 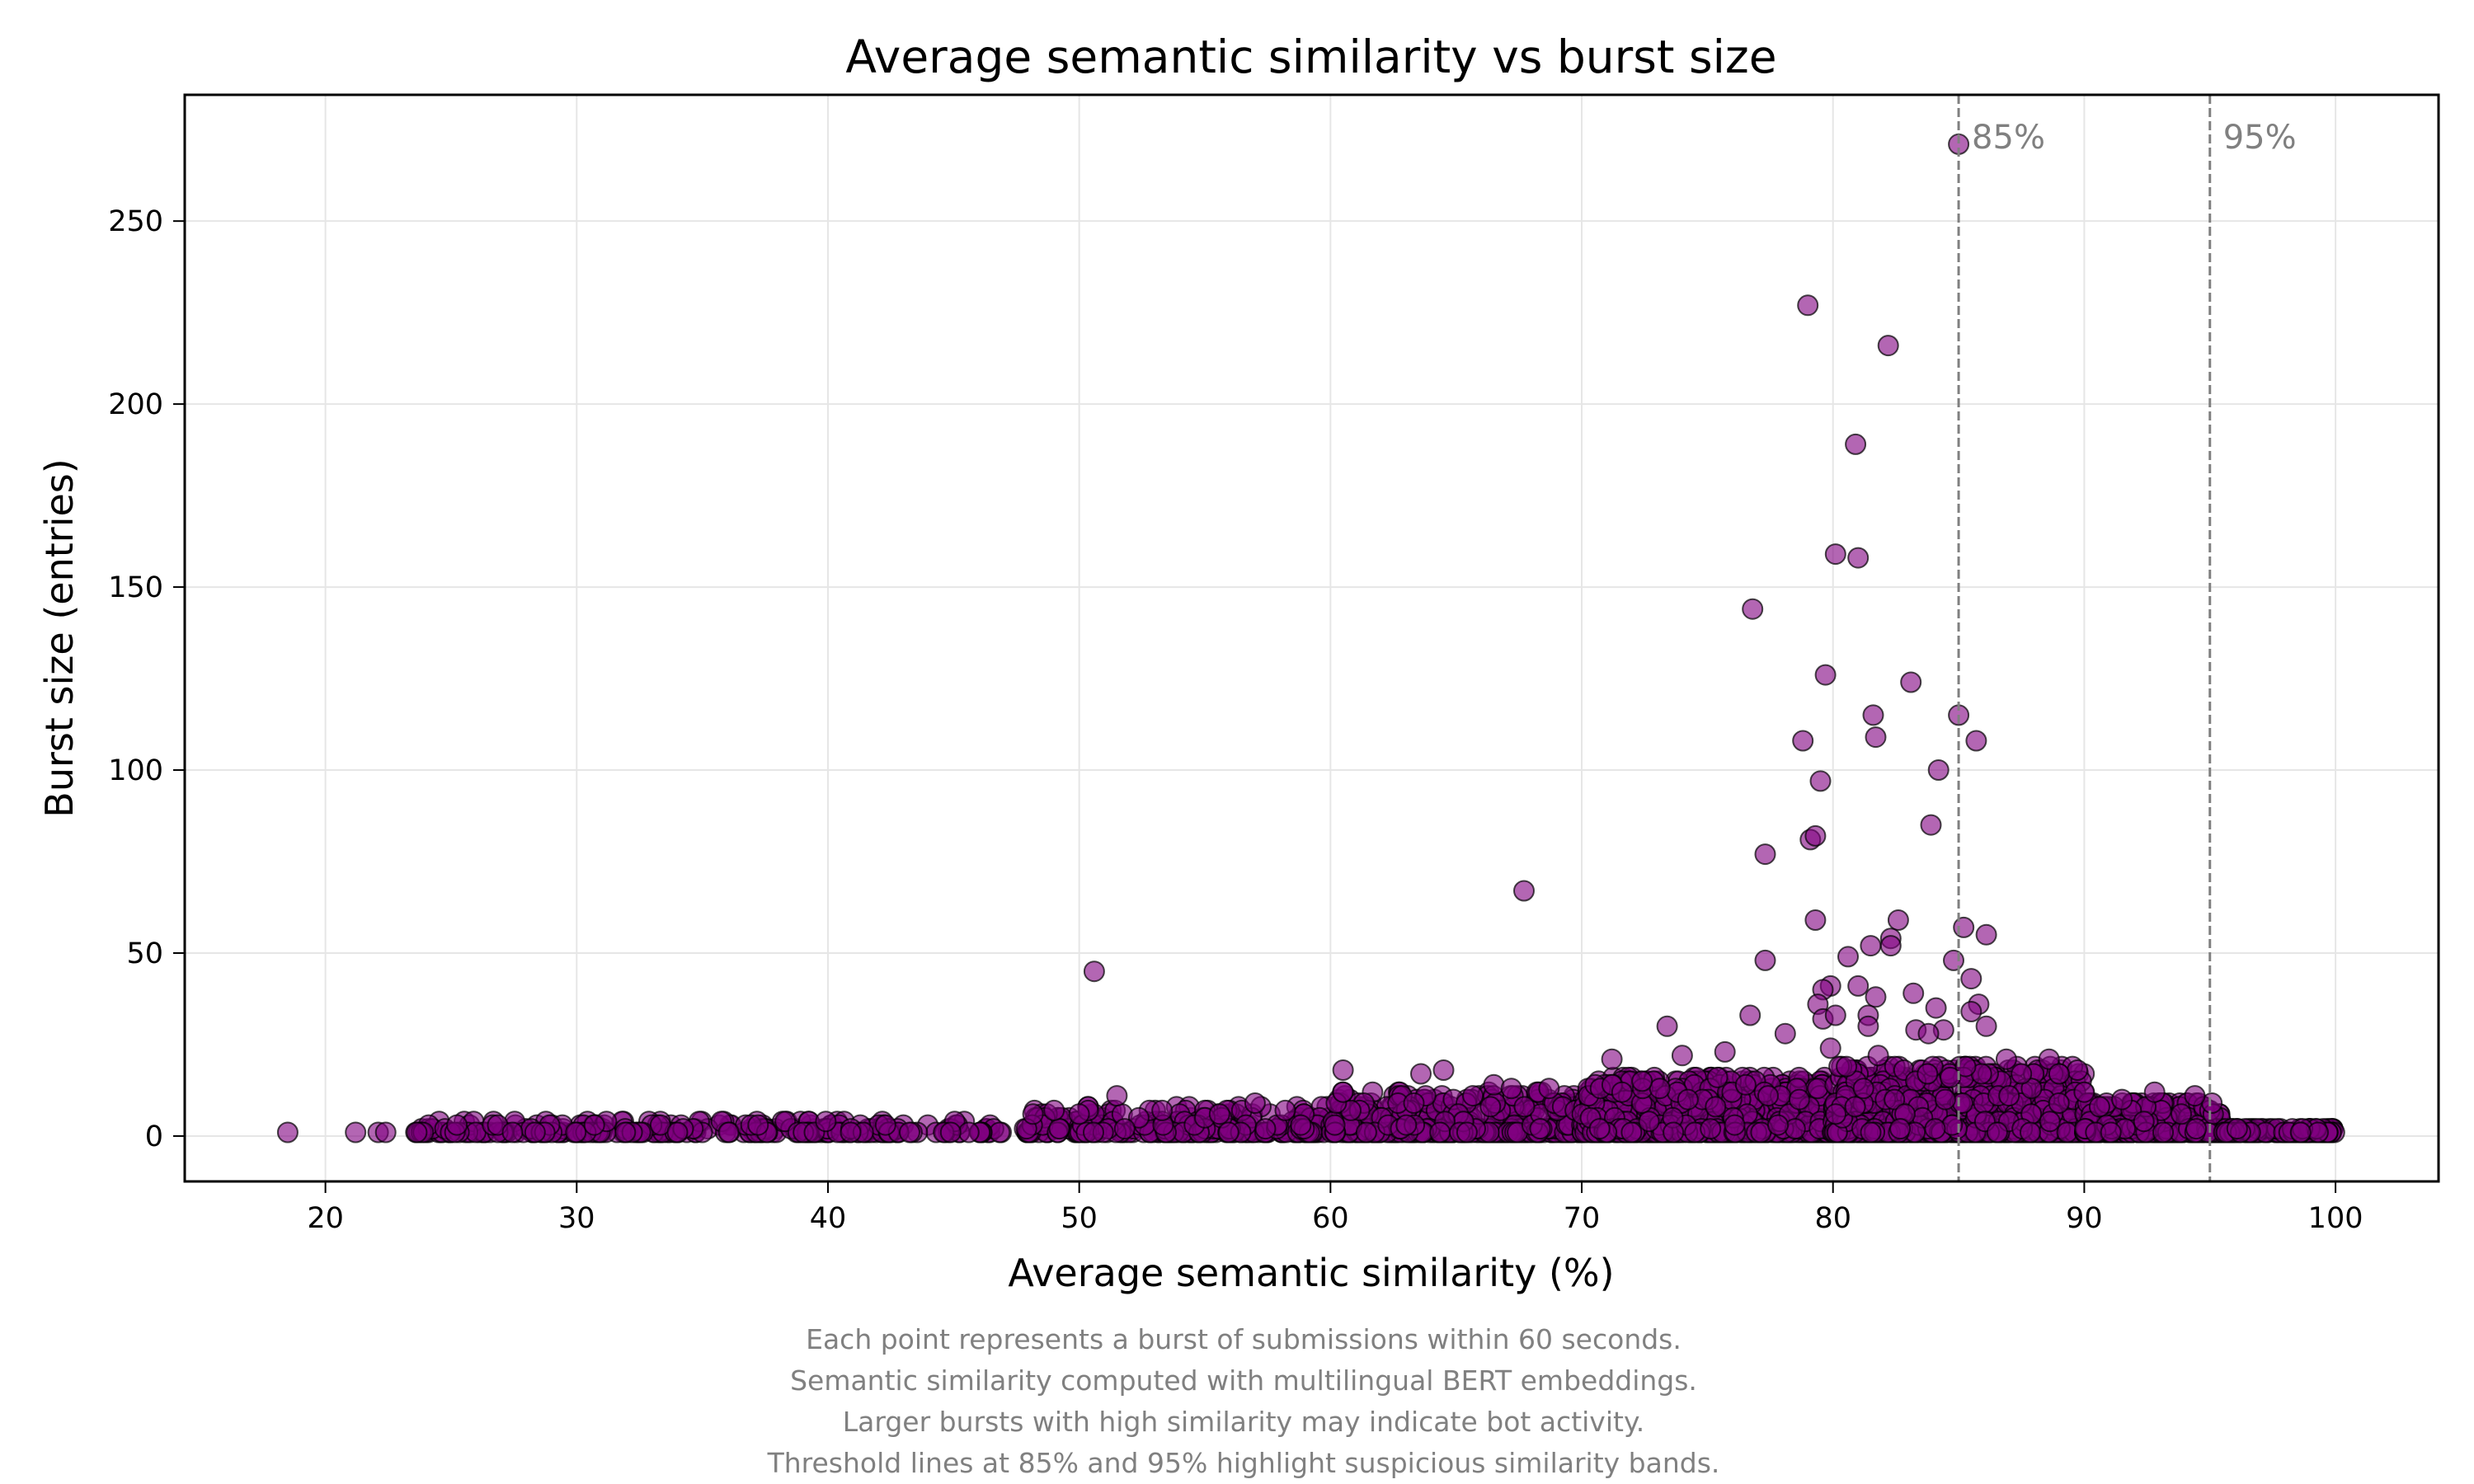 I want to click on x-tick-label: 70, so click(x=1582, y=1218).